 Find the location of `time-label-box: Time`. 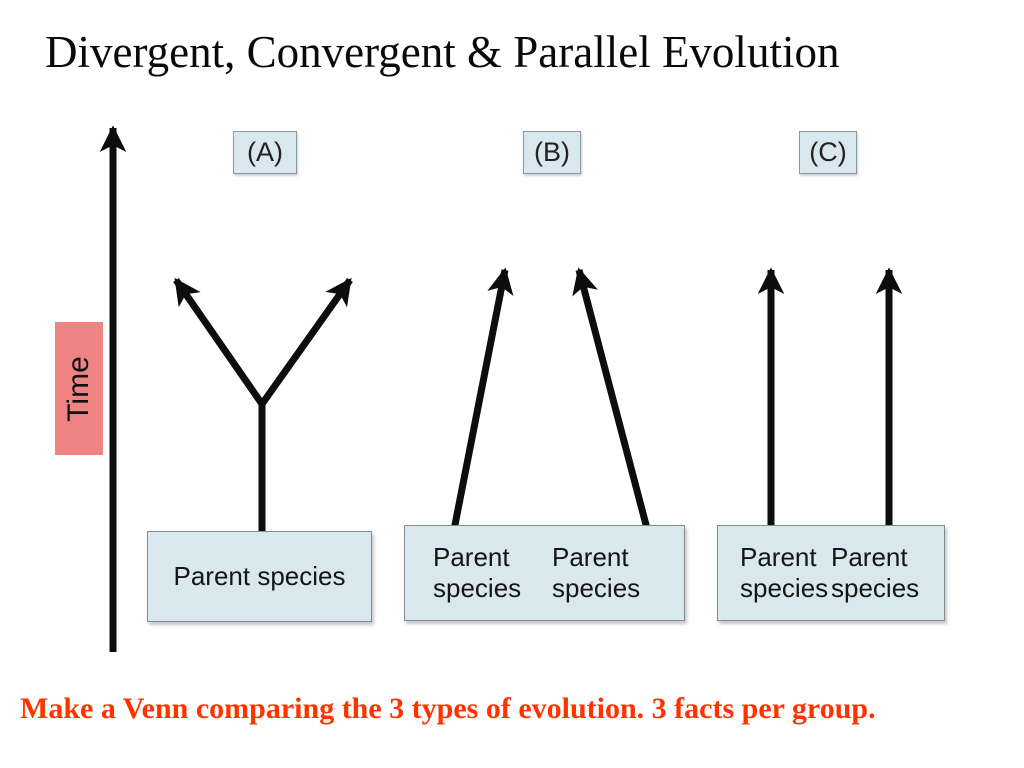

time-label-box: Time is located at coordinates (79, 388).